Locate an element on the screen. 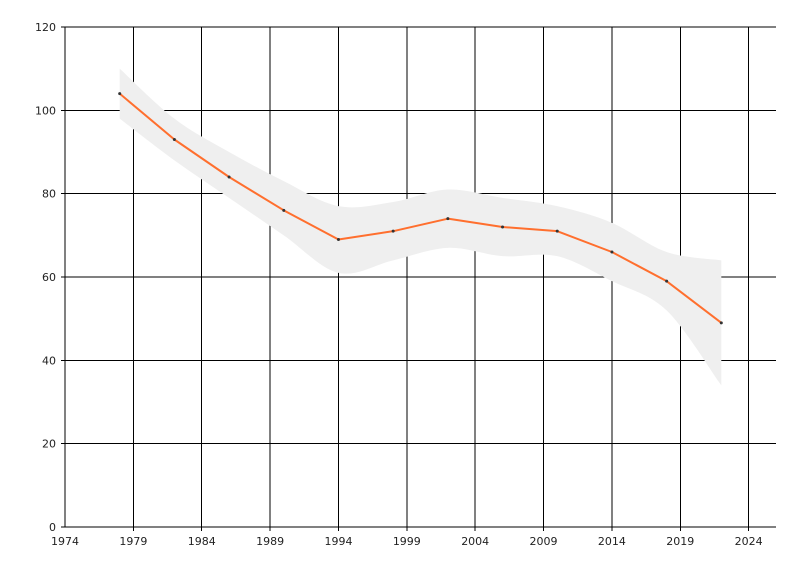 The height and width of the screenshot is (576, 800). y-tick-label: 20 is located at coordinates (49, 444).